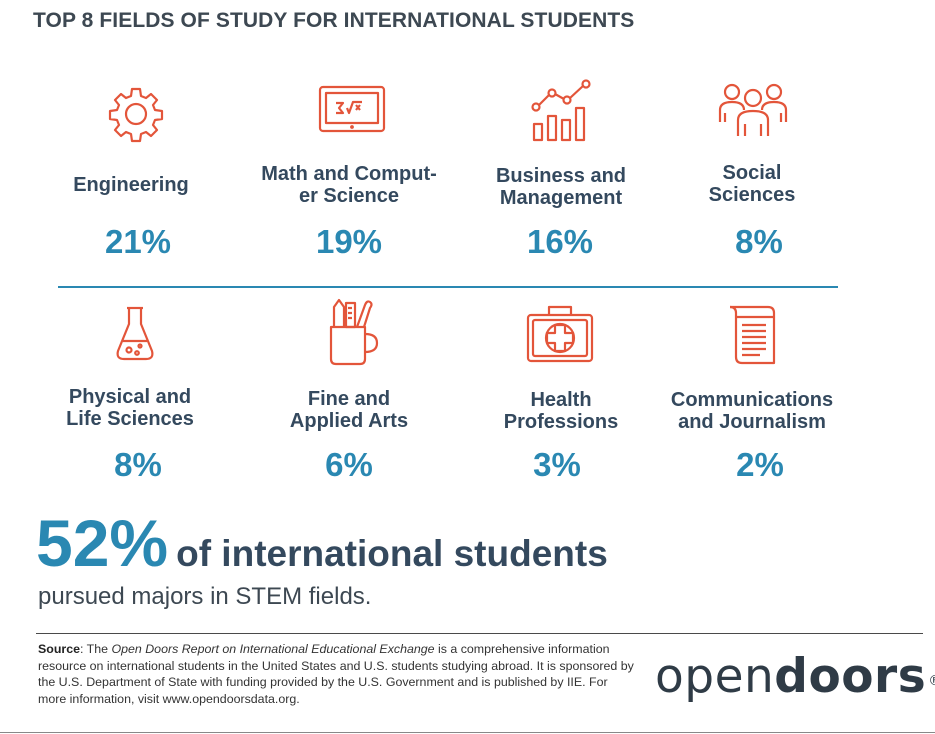  What do you see at coordinates (138, 464) in the screenshot?
I see `field-percent-physical-life-sciences: 8%` at bounding box center [138, 464].